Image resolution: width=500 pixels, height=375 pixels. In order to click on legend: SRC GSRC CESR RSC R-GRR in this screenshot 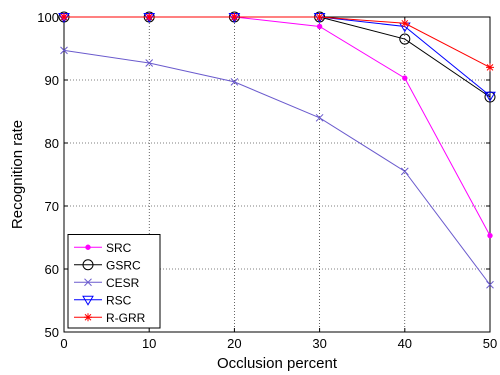, I will do `click(114, 281)`.